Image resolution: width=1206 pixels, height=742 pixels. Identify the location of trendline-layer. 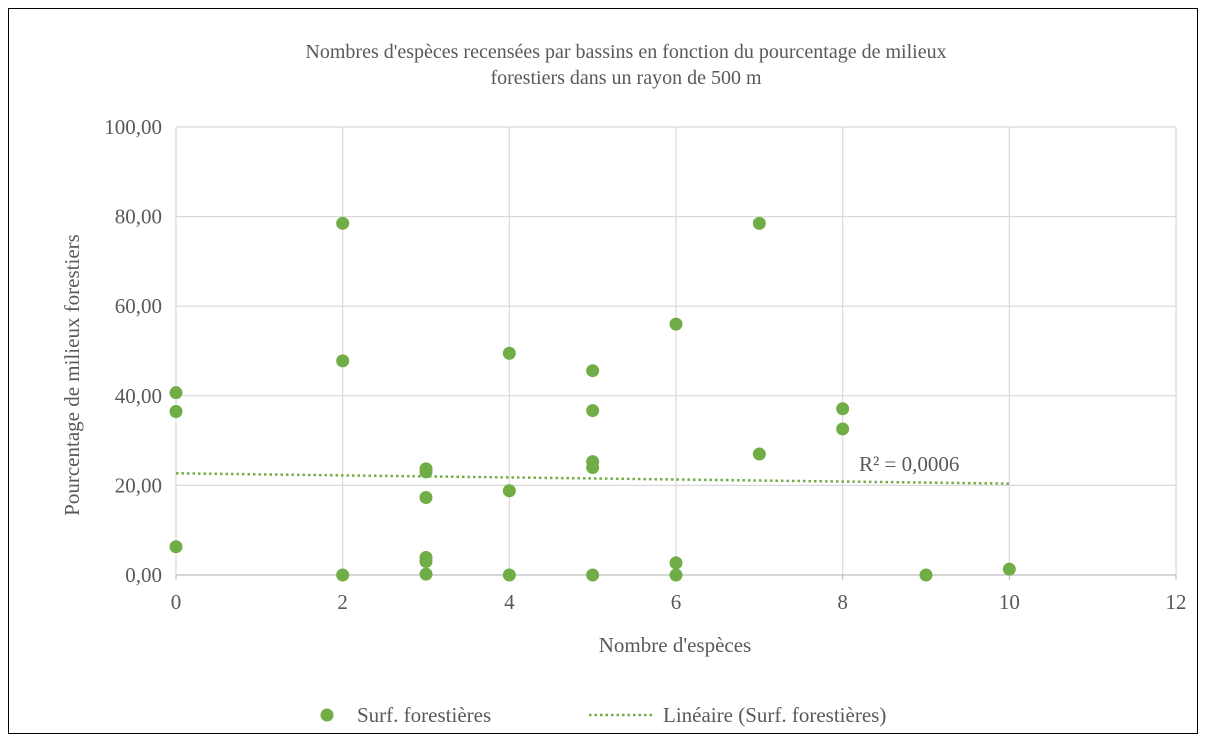
(592, 478).